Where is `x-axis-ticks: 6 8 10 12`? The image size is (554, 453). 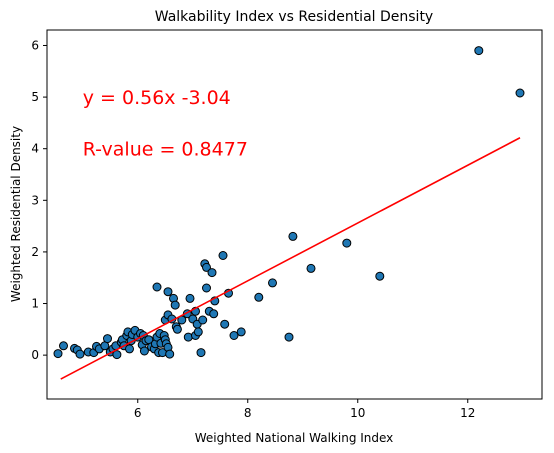 x-axis-ticks: 6 8 10 12 is located at coordinates (304, 409).